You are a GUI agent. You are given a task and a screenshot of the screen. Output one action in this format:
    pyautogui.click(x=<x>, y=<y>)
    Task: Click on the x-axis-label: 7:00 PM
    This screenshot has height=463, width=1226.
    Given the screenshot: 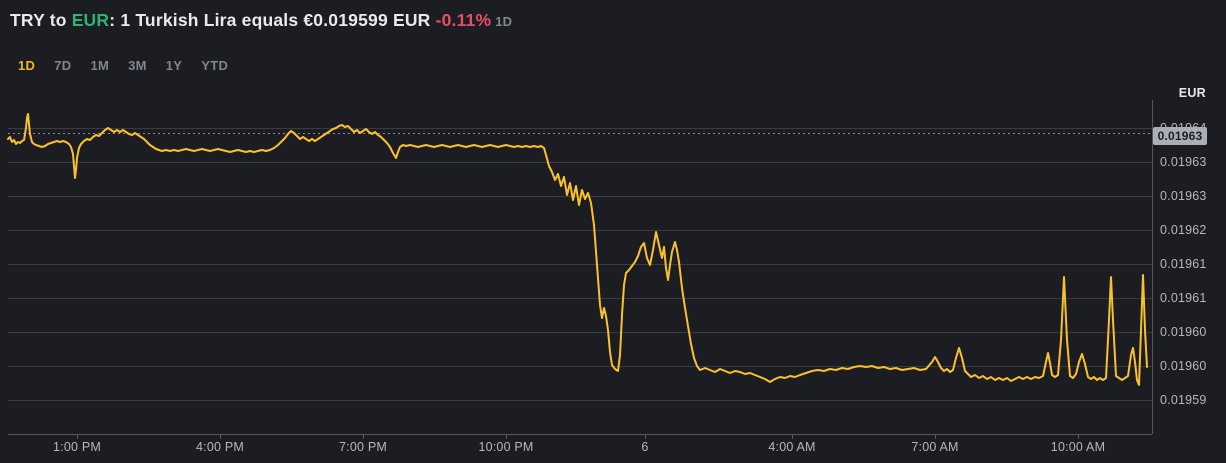 What is the action you would take?
    pyautogui.click(x=363, y=447)
    